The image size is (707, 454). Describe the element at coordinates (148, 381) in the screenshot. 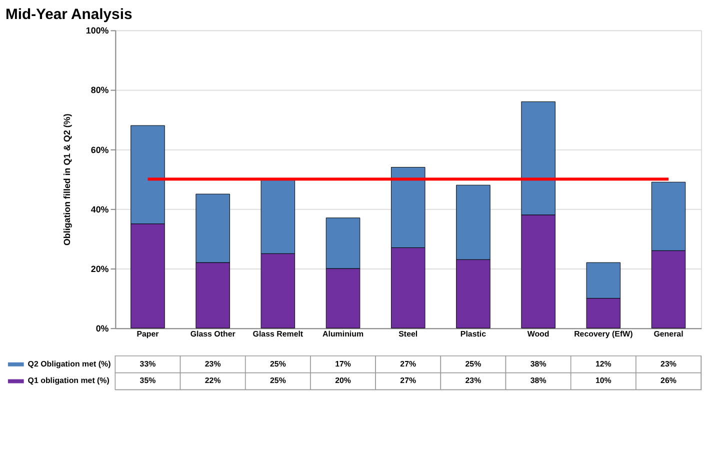

I see `data-label: 35%` at that location.